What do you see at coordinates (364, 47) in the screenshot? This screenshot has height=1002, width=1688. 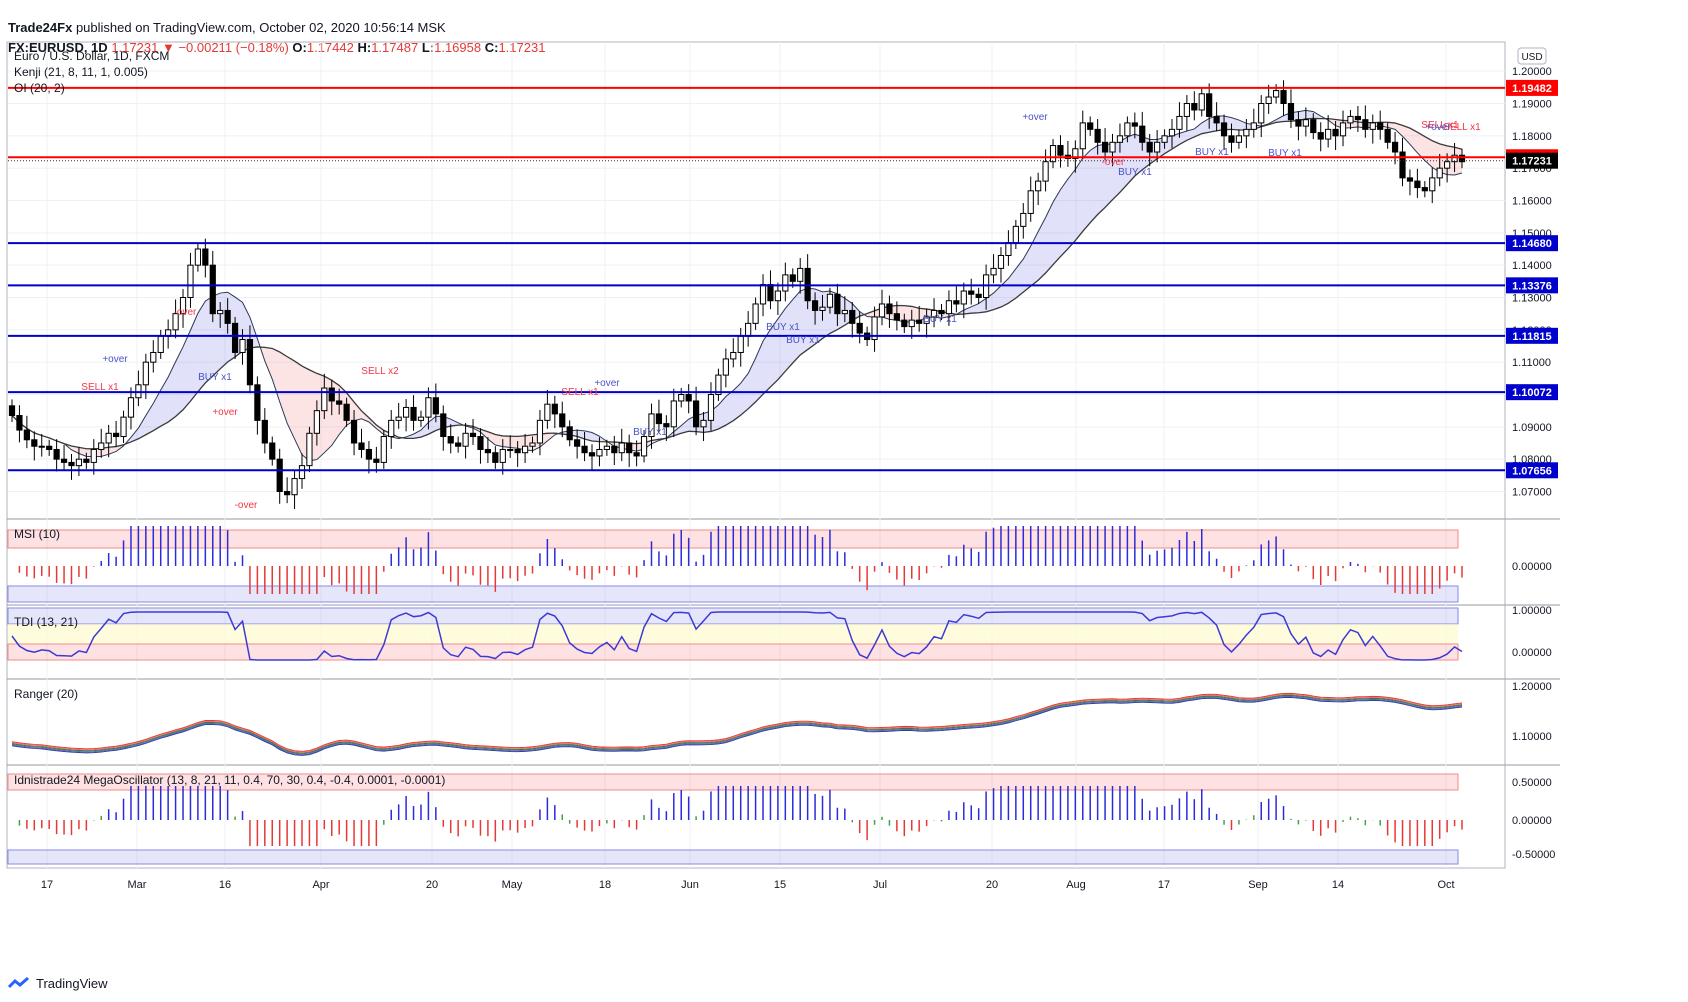 I see `high-label: H:` at bounding box center [364, 47].